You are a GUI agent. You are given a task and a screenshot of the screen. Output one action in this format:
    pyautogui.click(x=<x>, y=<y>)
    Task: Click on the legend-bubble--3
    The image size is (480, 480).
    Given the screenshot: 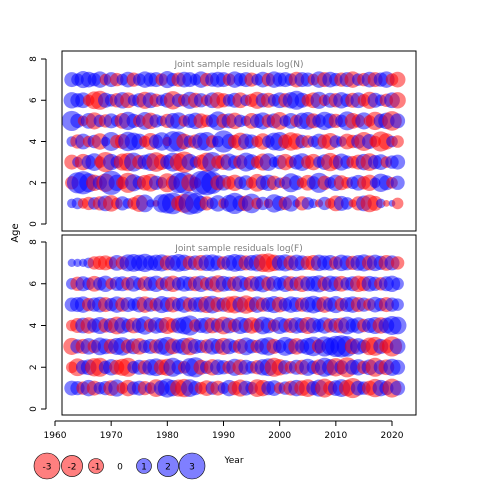 What is the action you would take?
    pyautogui.click(x=47, y=466)
    